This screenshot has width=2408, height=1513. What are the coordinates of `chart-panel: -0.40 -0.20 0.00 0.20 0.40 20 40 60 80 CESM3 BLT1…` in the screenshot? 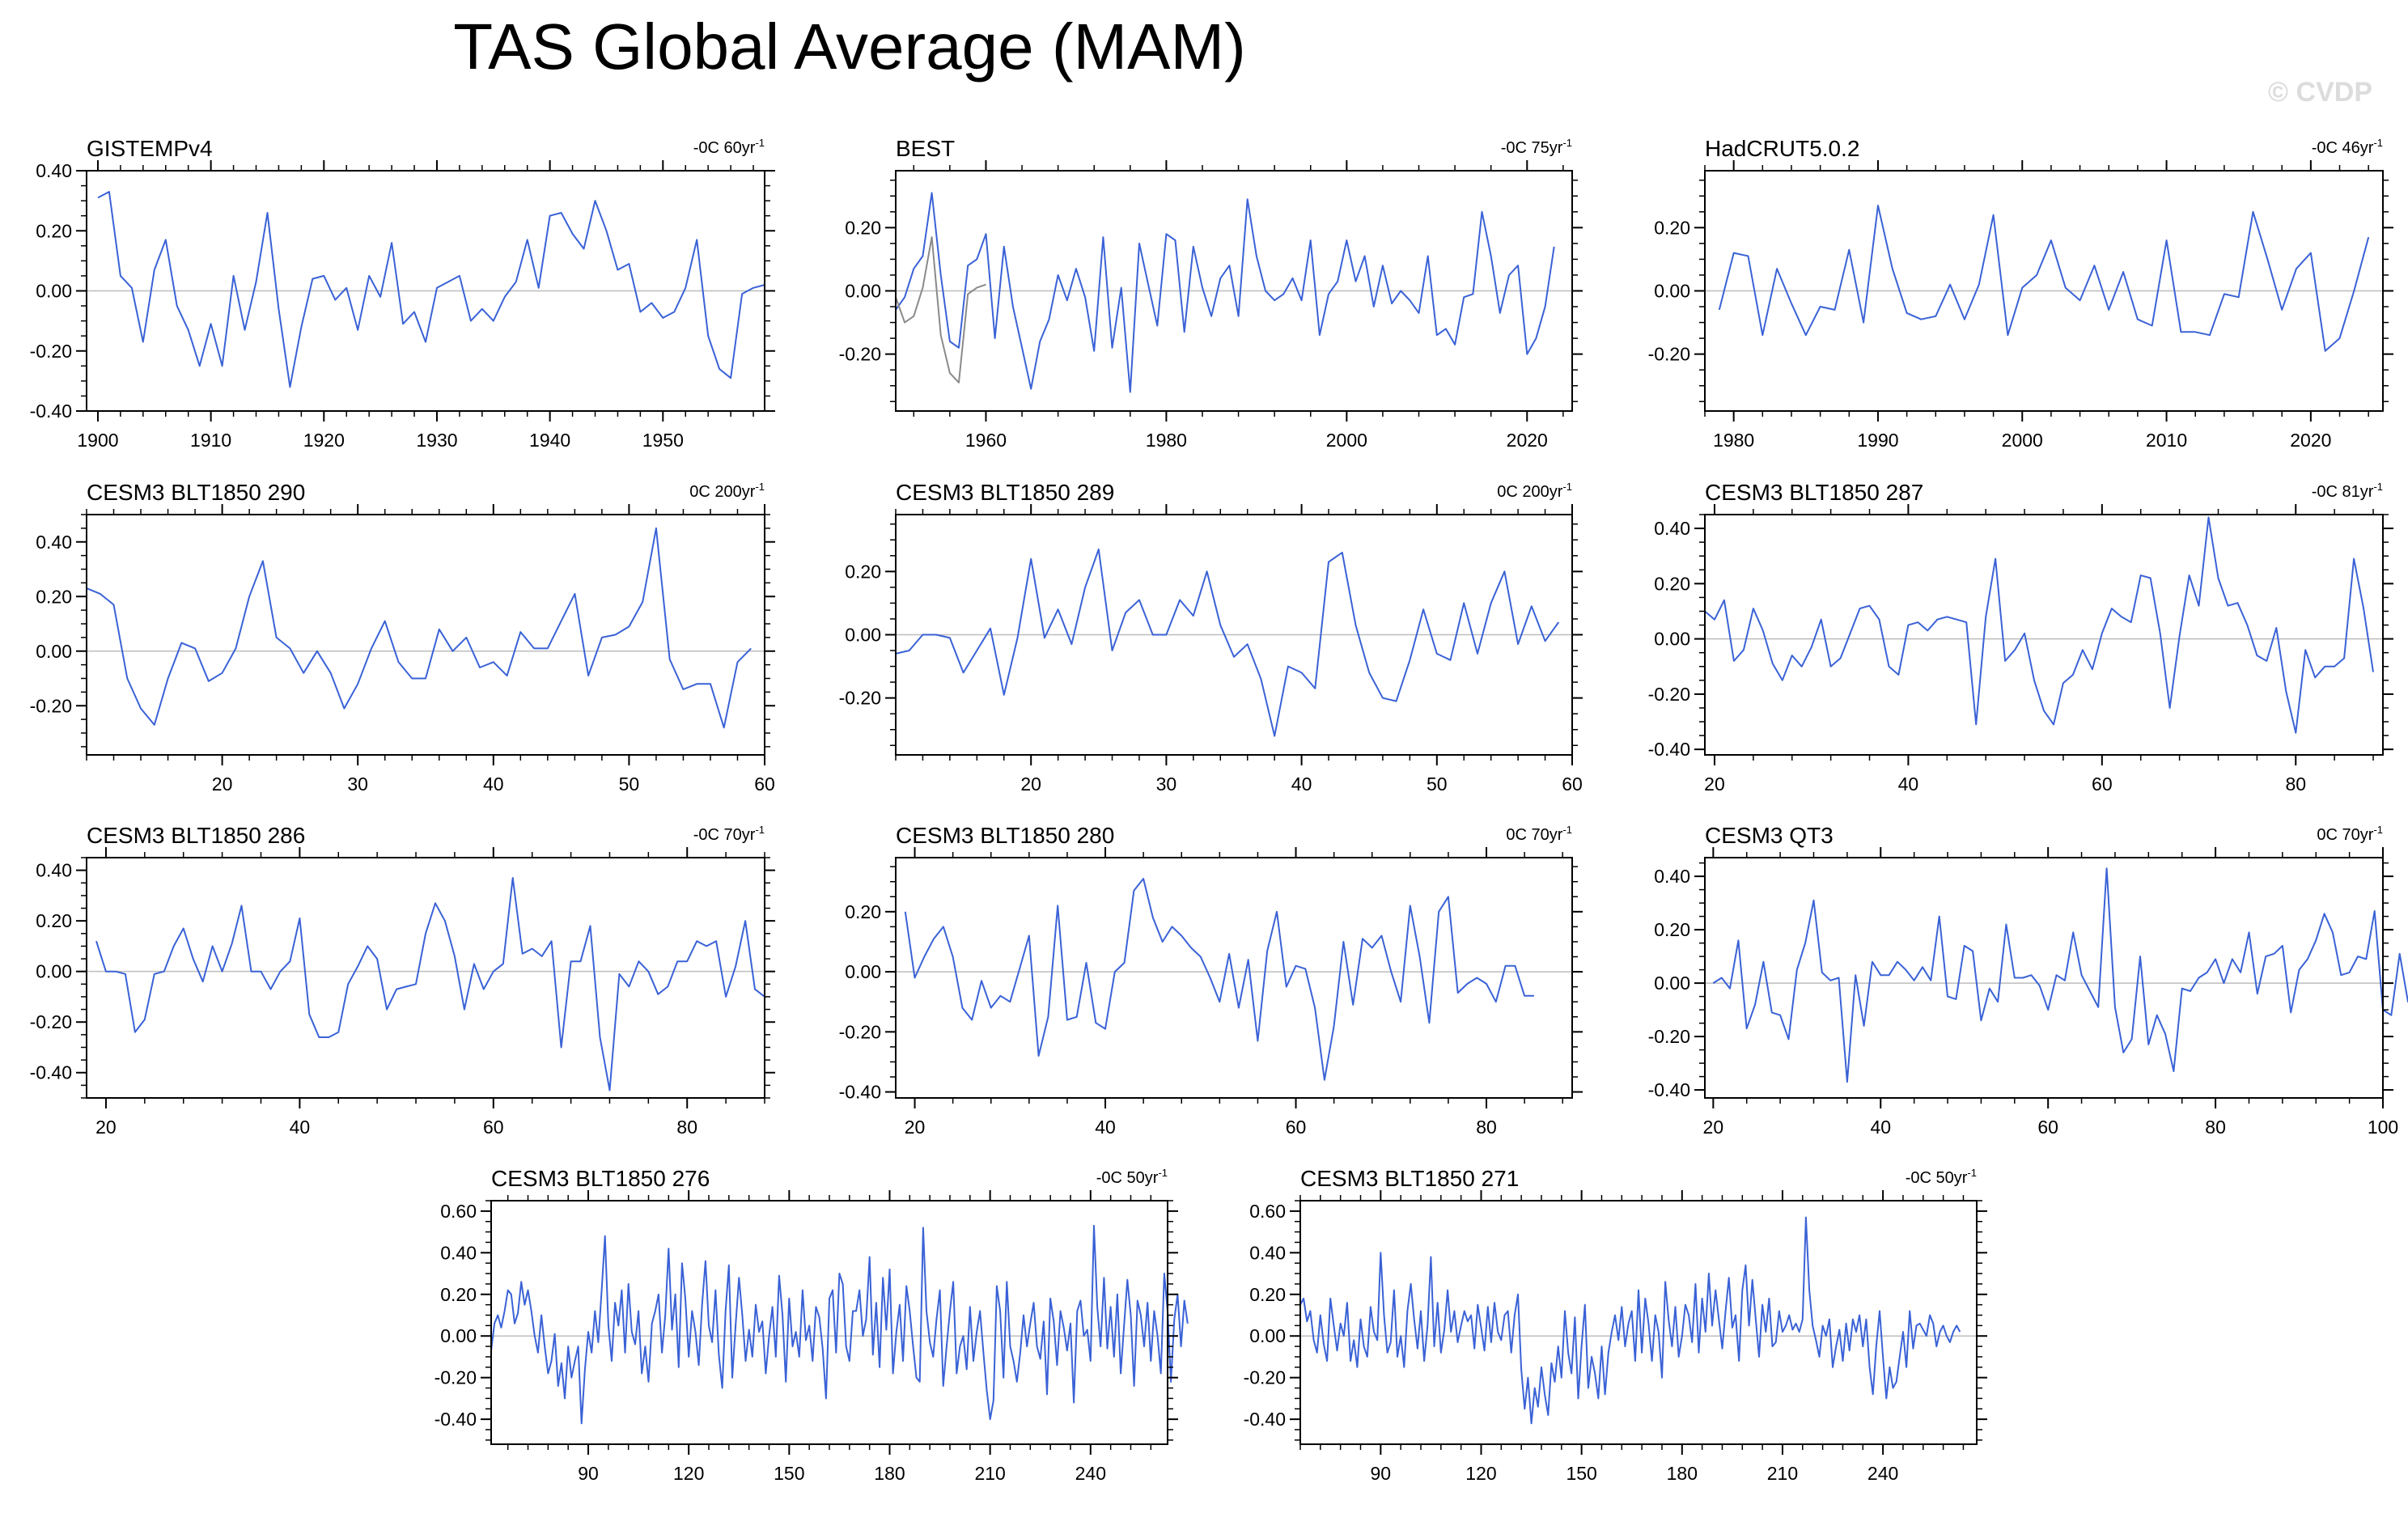 It's located at (402, 980).